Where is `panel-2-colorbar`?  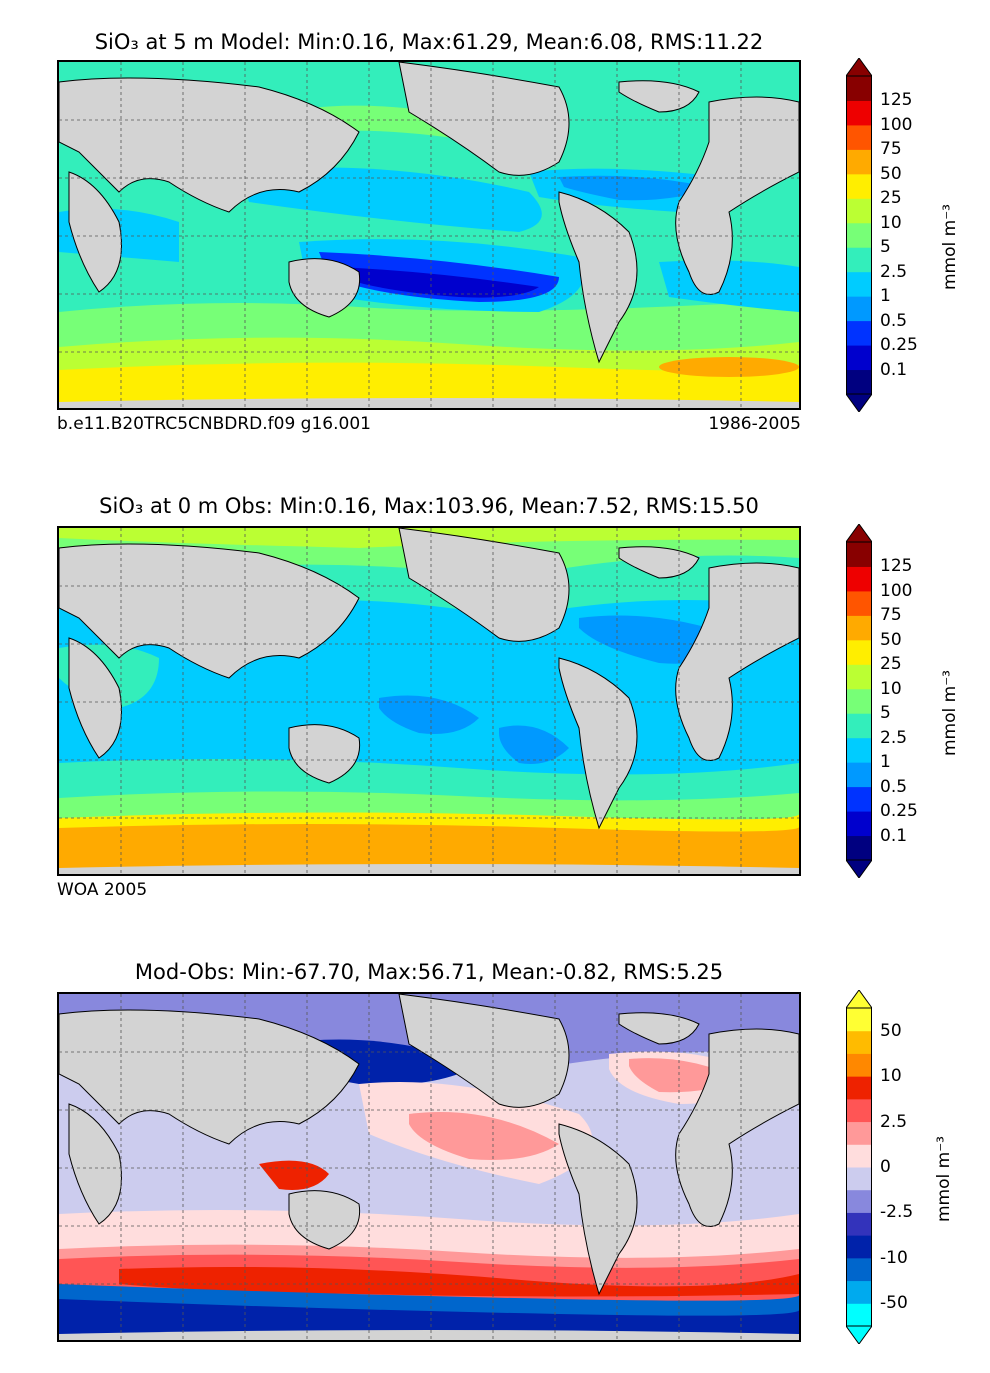 panel-2-colorbar is located at coordinates (859, 701).